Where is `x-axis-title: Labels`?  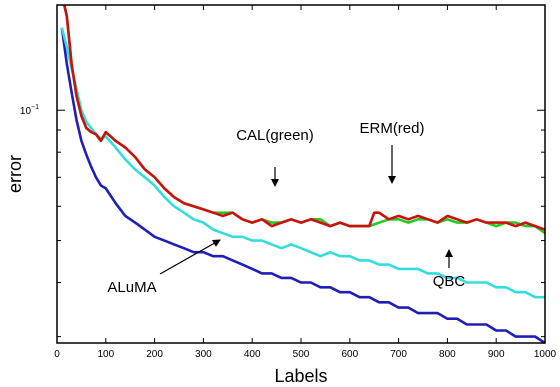 x-axis-title: Labels is located at coordinates (300, 376).